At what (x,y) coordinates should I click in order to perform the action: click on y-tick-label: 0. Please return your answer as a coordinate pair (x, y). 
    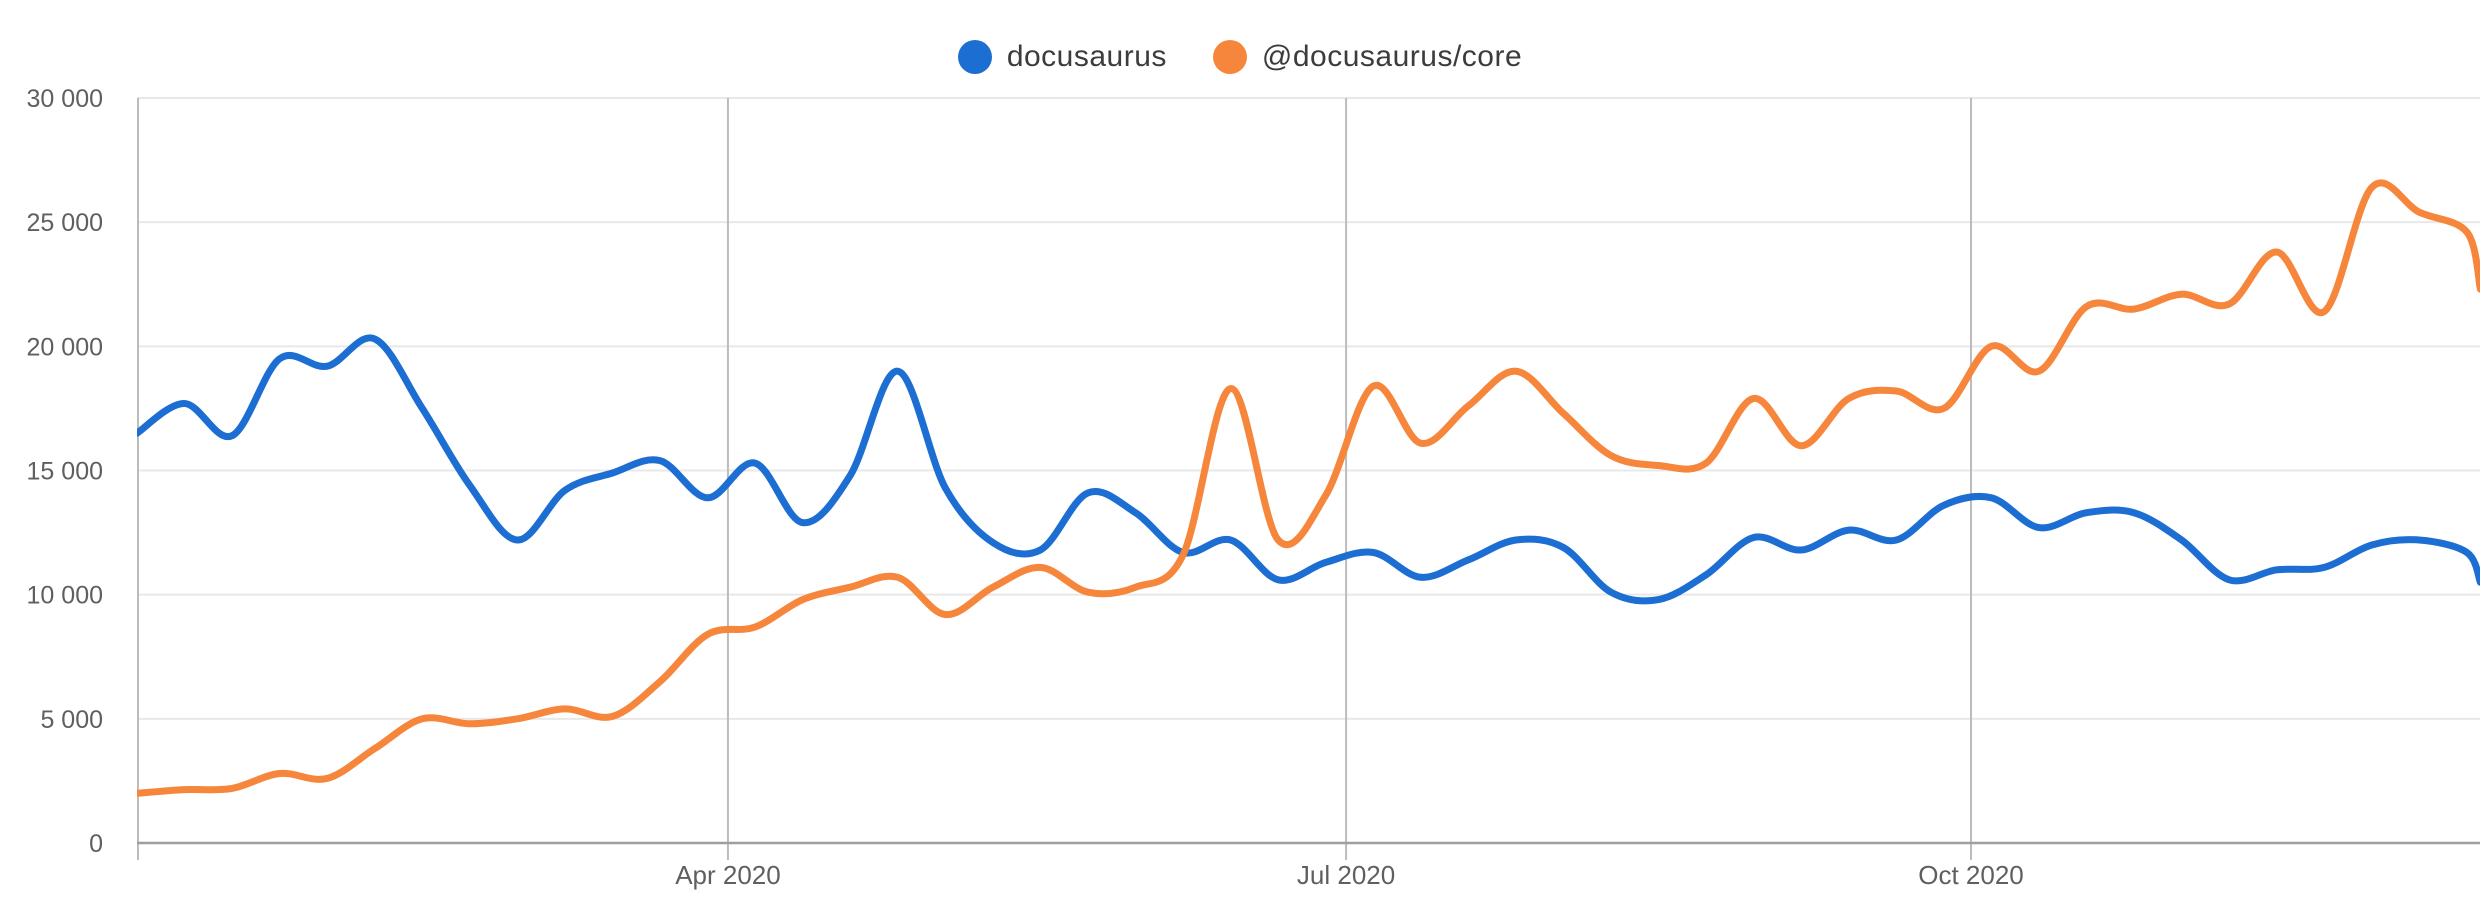
    Looking at the image, I should click on (96, 844).